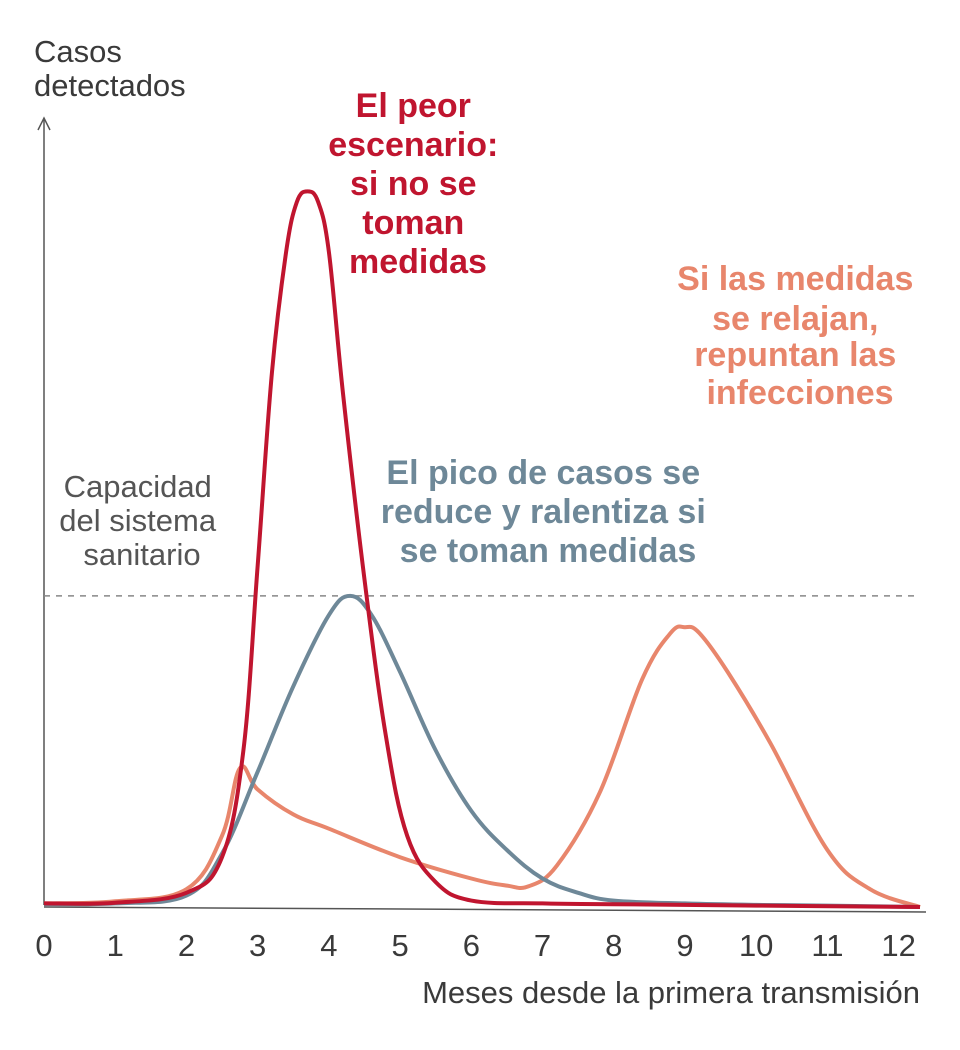 Image resolution: width=960 pixels, height=1050 pixels. Describe the element at coordinates (78, 51) in the screenshot. I see `y-axis-title-line-1: Casos` at that location.